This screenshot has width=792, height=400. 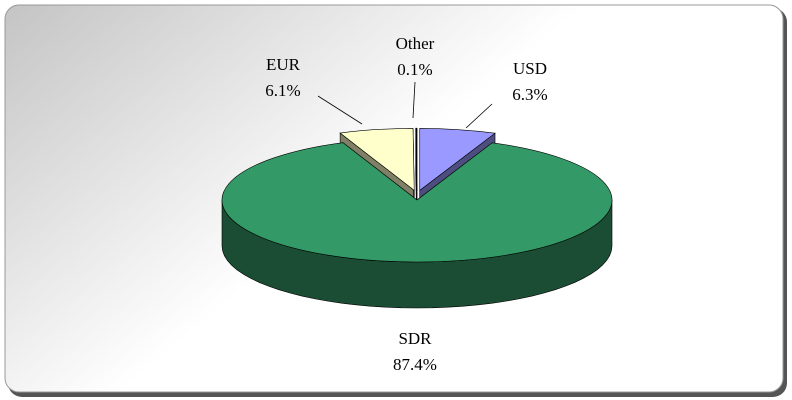 I want to click on slice-value-label: 87.4%, so click(x=415, y=364).